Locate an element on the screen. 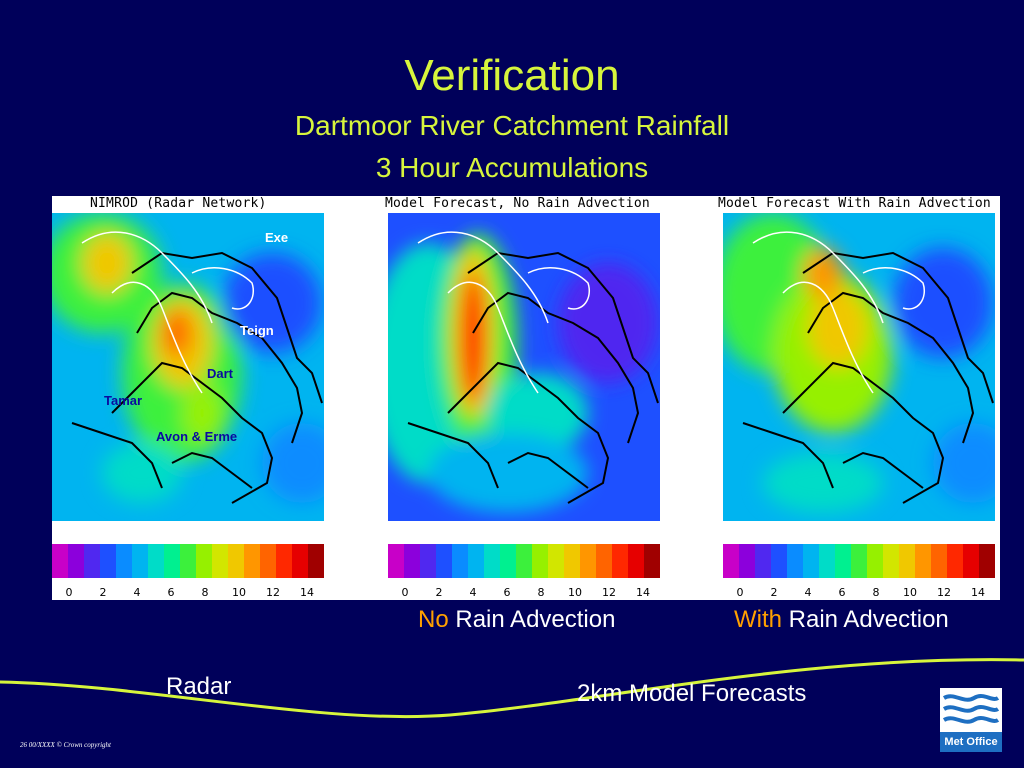 This screenshot has width=1024, height=768. panel-title-with-advection: Model Forecast With Rain Advection is located at coordinates (854, 203).